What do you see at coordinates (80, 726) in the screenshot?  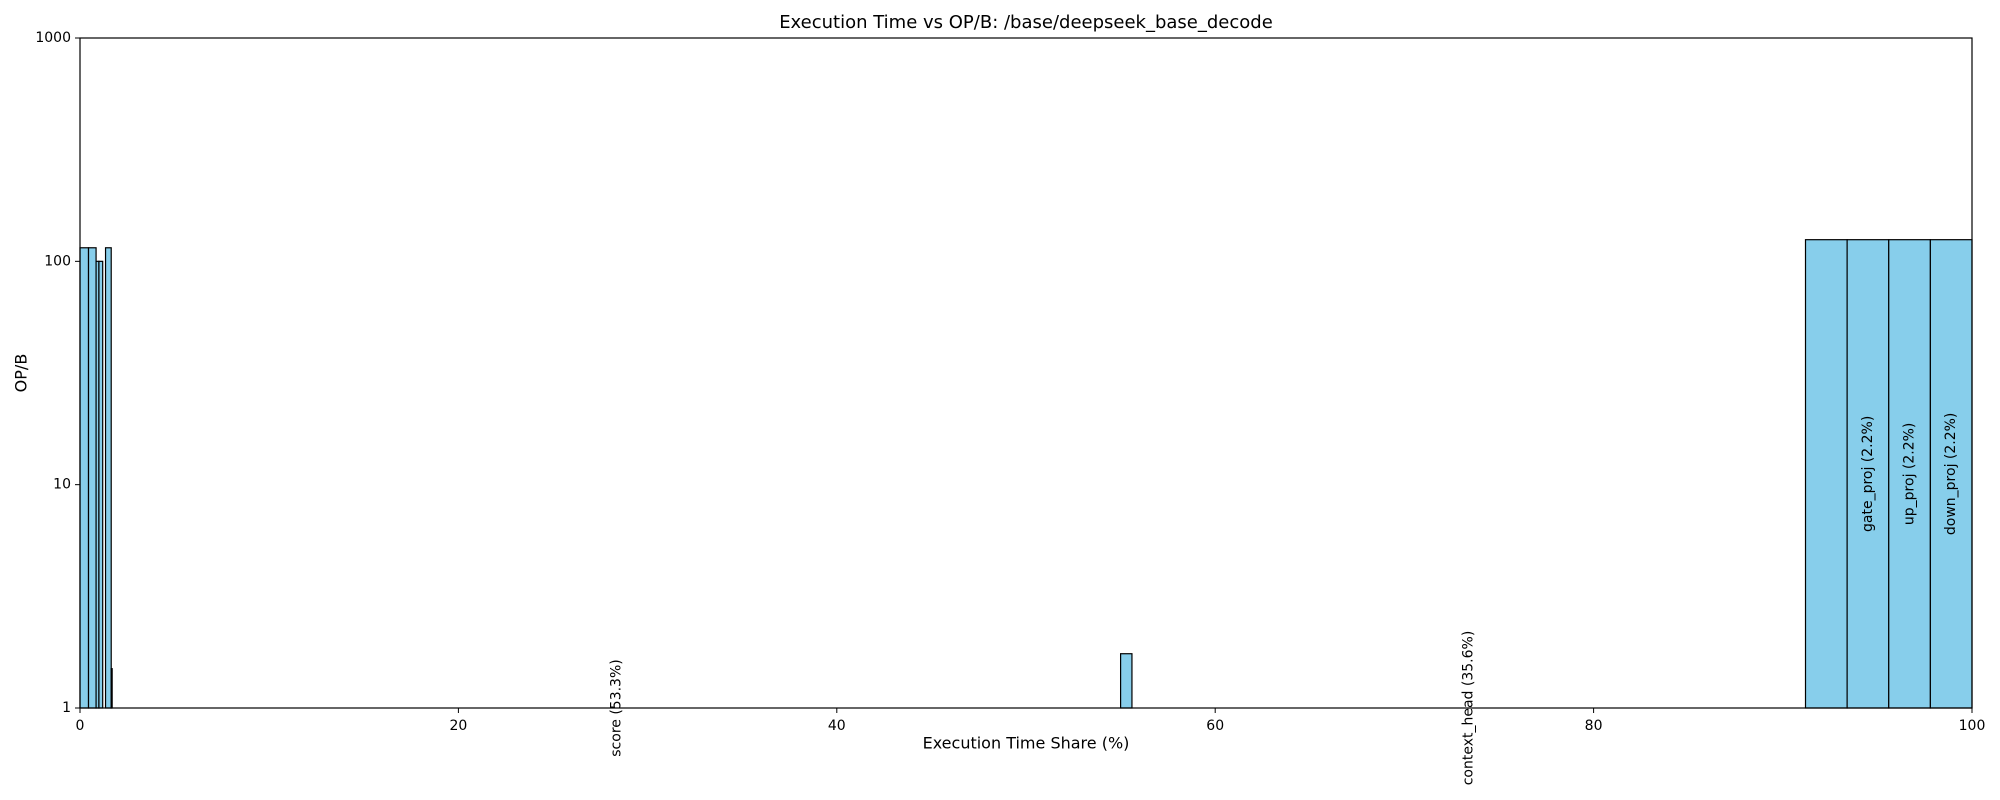 I see `x-tick-label: 0` at bounding box center [80, 726].